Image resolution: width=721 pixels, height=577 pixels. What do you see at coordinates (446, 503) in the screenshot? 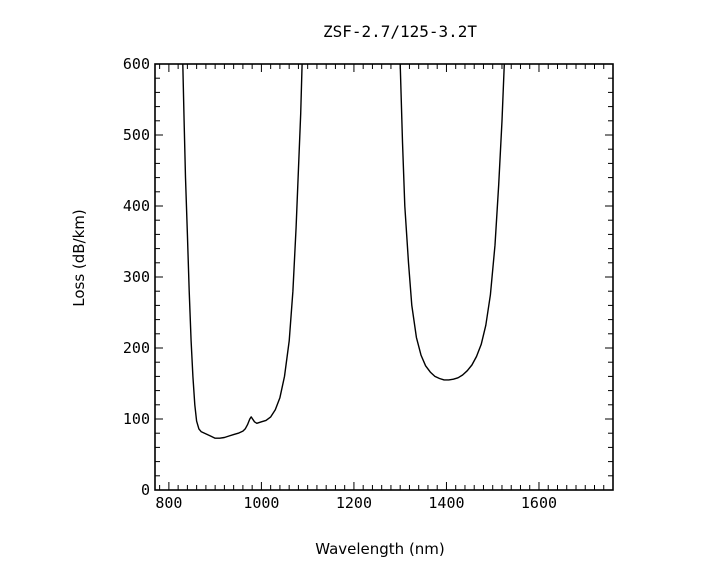
I see `x-tick-label: 1400` at bounding box center [446, 503].